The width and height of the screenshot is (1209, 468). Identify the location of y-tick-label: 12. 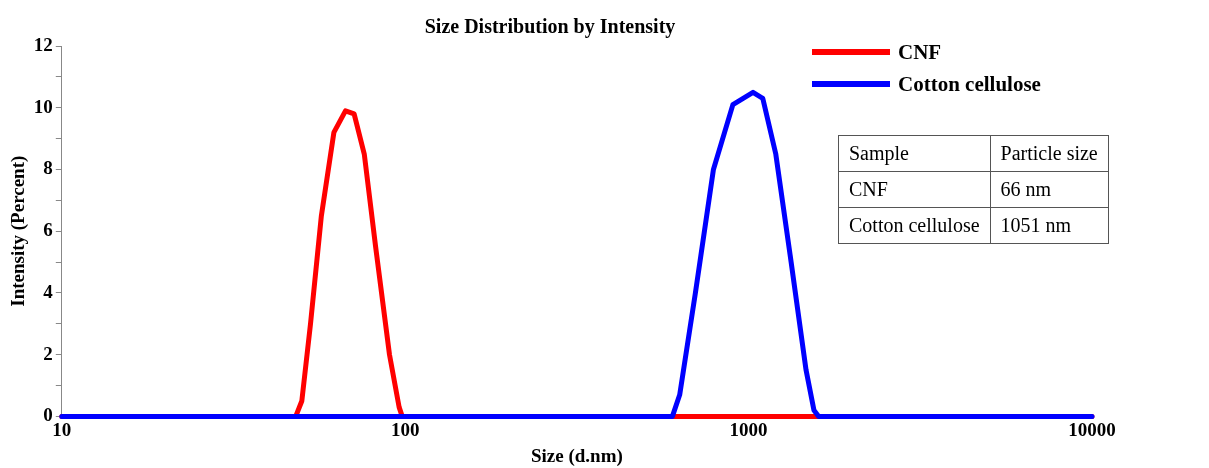
(43, 44).